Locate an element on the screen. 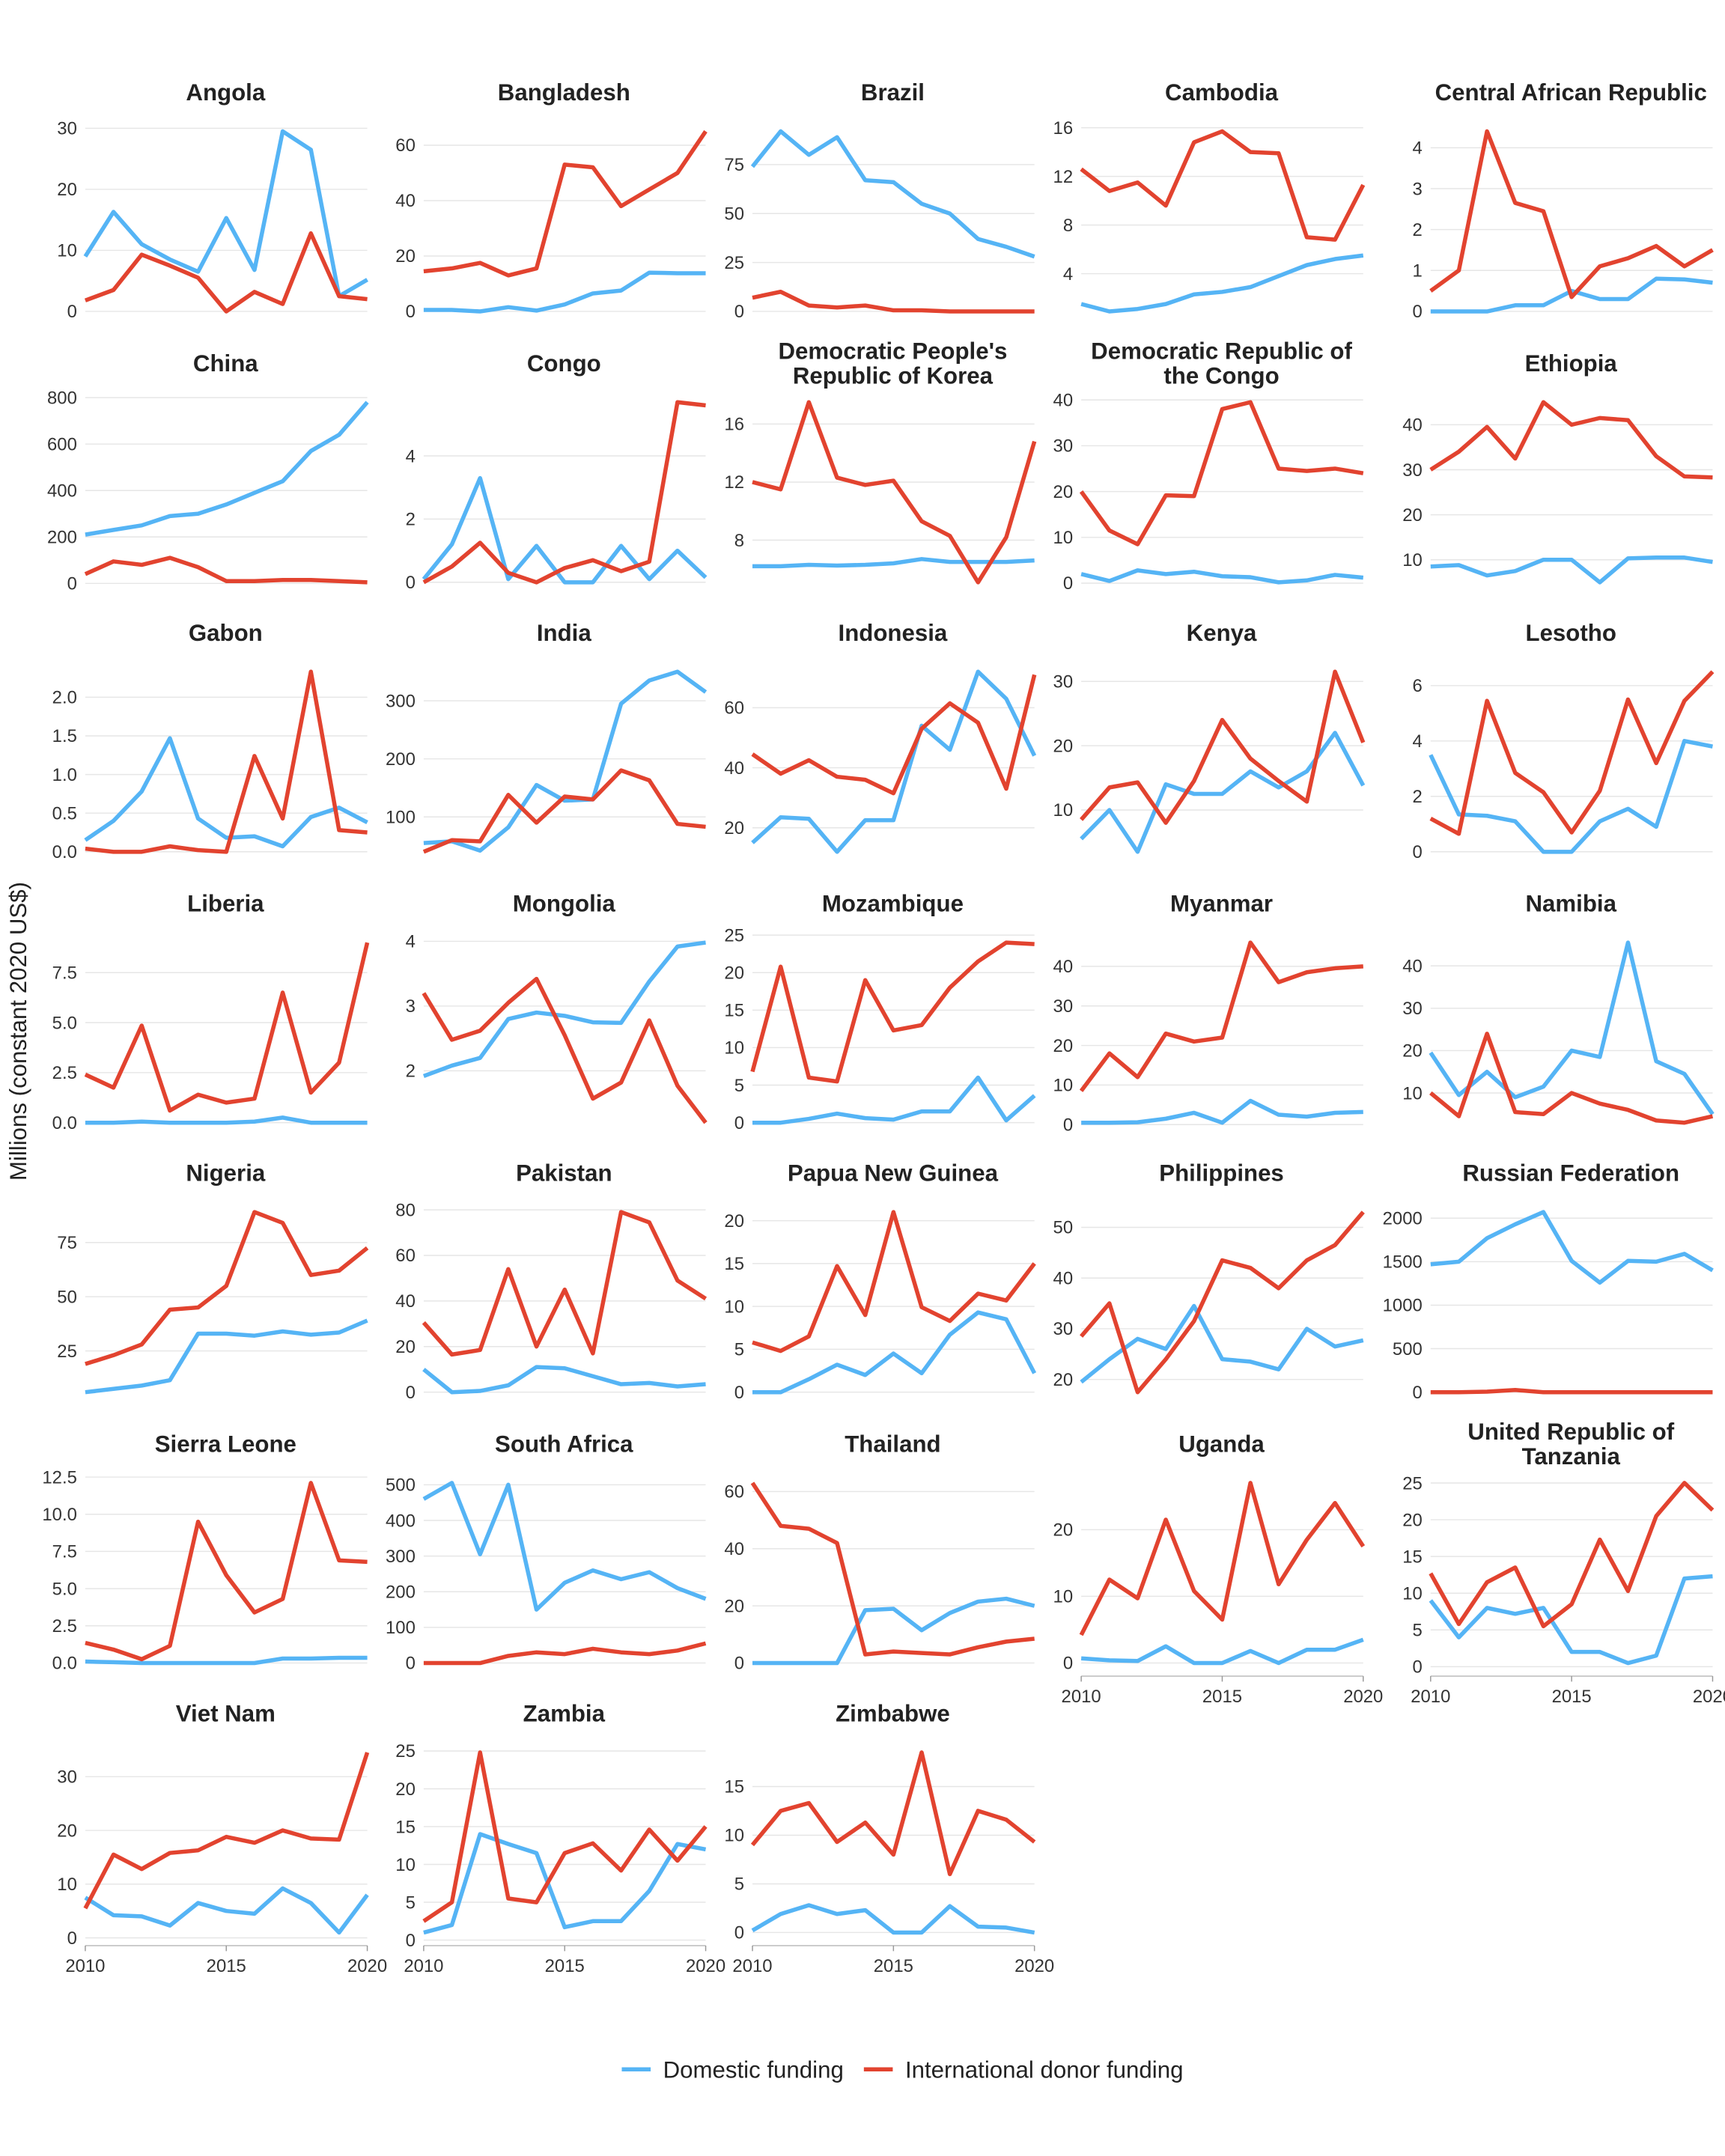 The image size is (1725, 2156). y-tick-label: 50 is located at coordinates (67, 1297).